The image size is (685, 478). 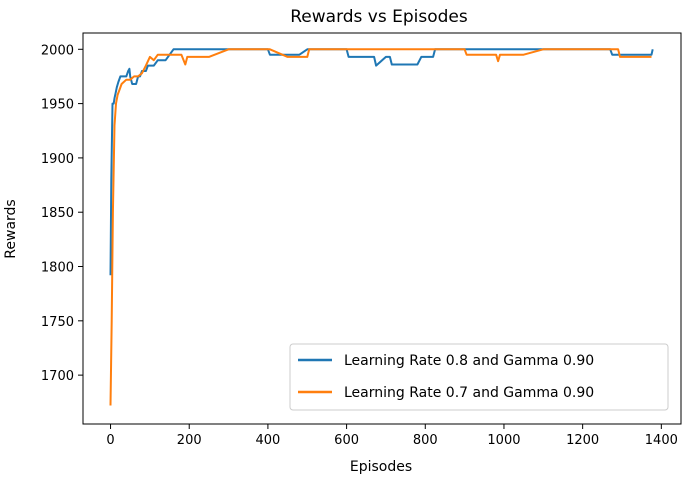 I want to click on legend-label-lr-0.8: Learning Rate 0.8 and Gamma 0.90, so click(x=469, y=361).